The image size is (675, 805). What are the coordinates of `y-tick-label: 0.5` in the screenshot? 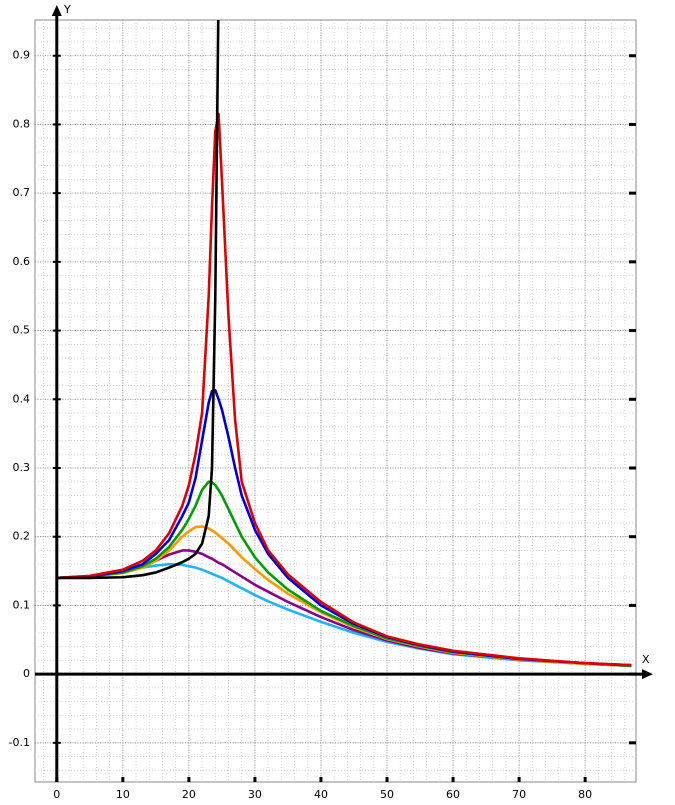 It's located at (22, 330).